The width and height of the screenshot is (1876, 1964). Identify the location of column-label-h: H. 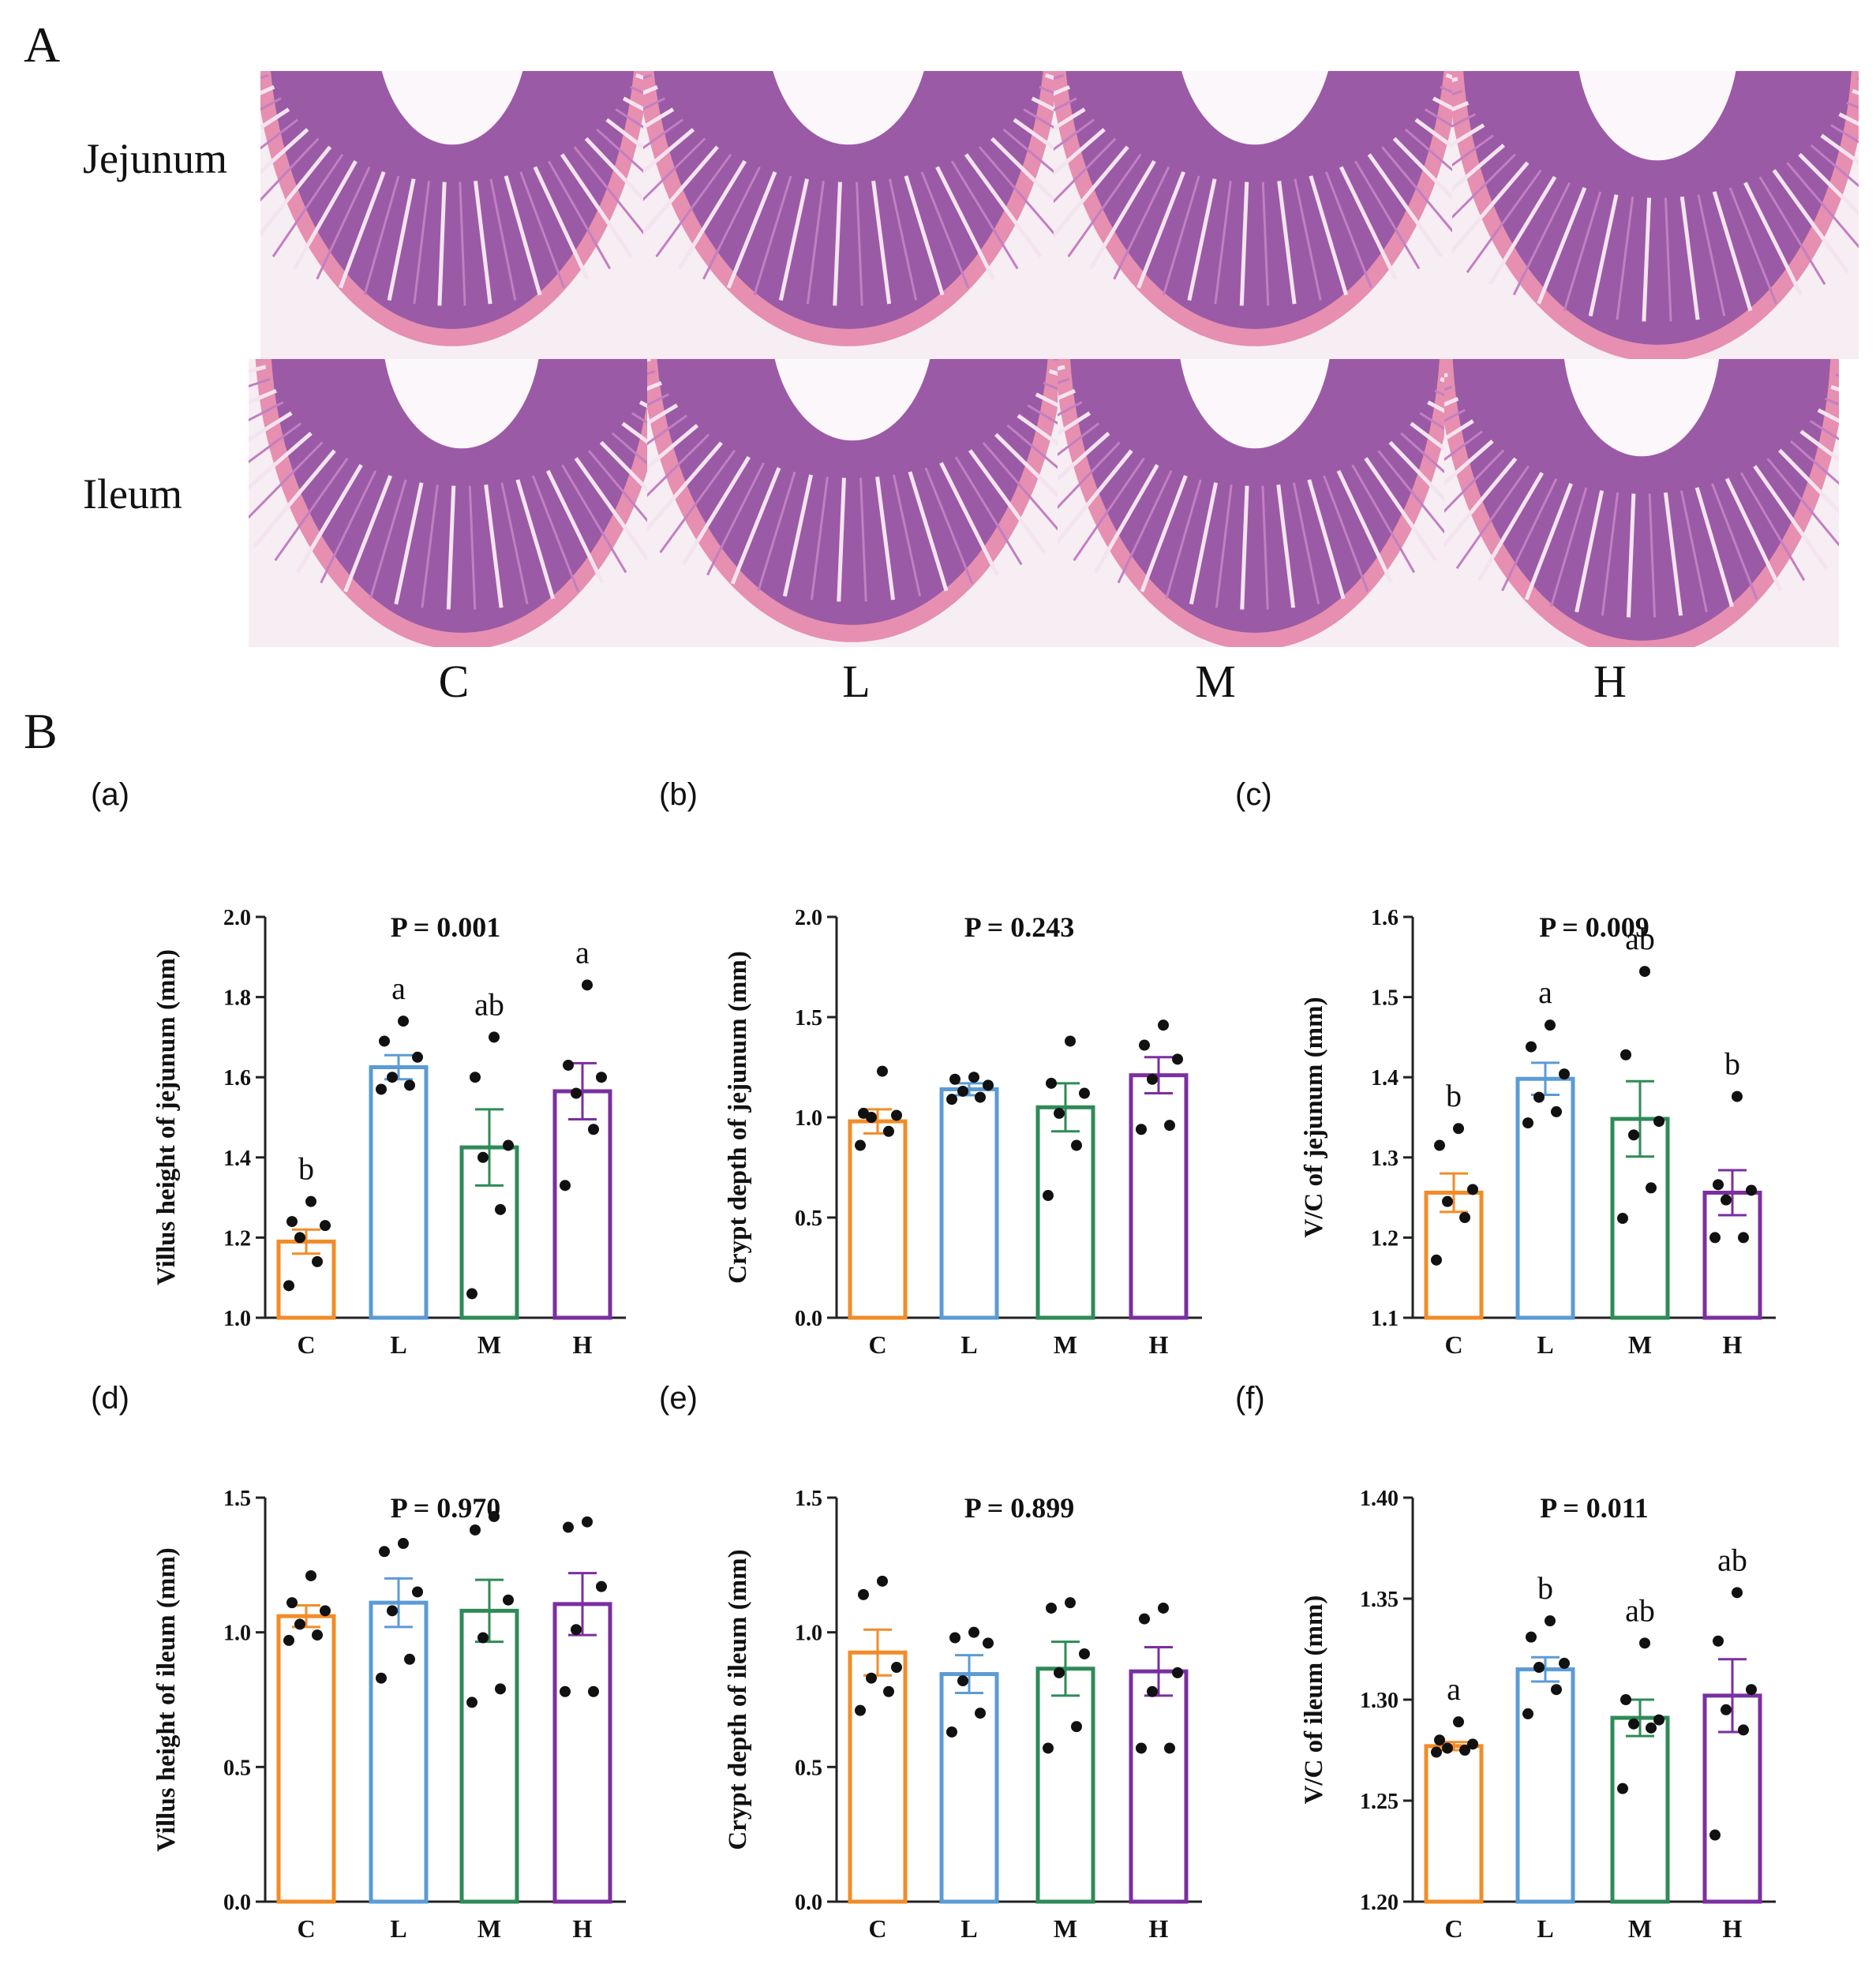
(1610, 681).